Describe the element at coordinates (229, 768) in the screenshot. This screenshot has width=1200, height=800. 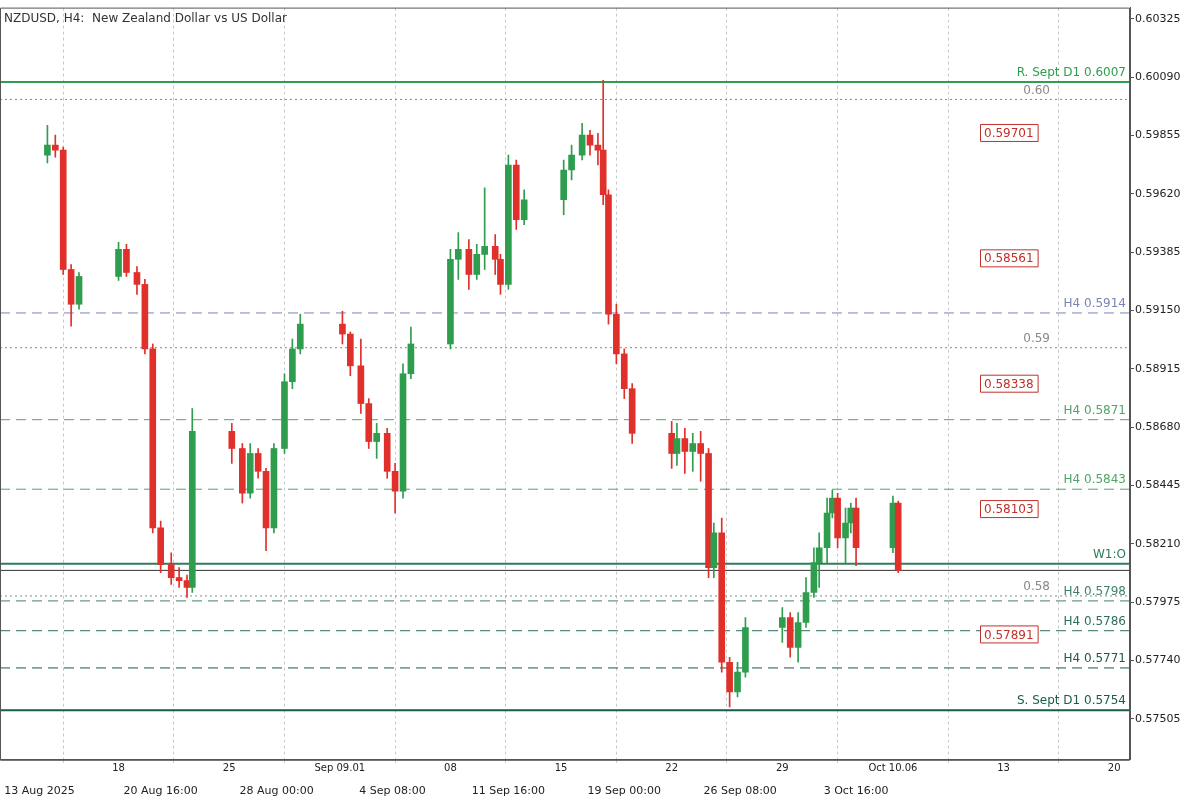
I see `x-tick-label: 25` at that location.